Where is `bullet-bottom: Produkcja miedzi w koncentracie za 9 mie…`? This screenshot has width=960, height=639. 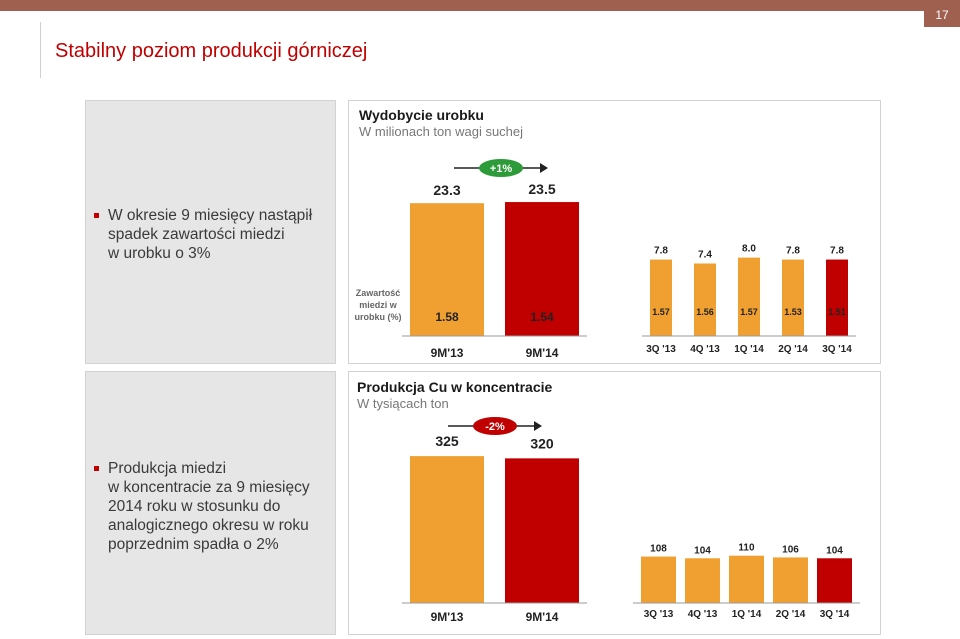
bullet-bottom: Produkcja miedzi w koncentracie za 9 mie… is located at coordinates (202, 506).